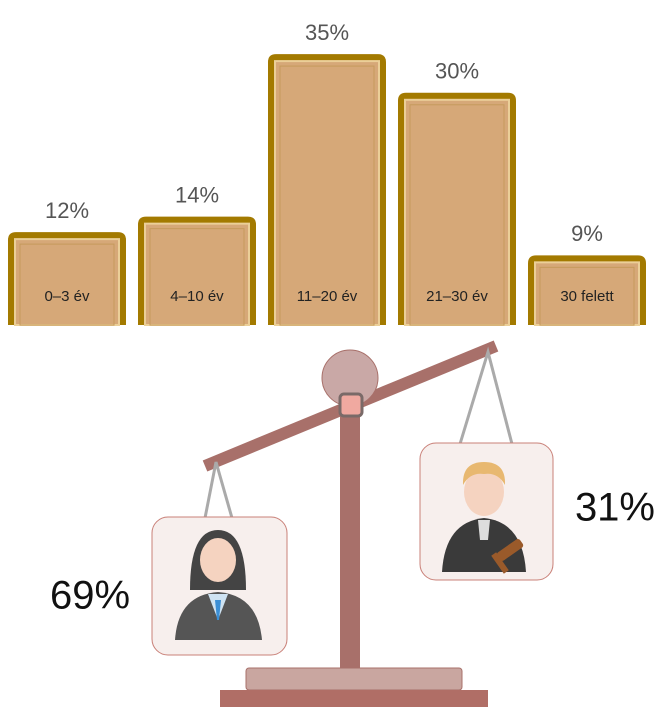 The width and height of the screenshot is (657, 707). Describe the element at coordinates (218, 585) in the screenshot. I see `female-icon` at that location.